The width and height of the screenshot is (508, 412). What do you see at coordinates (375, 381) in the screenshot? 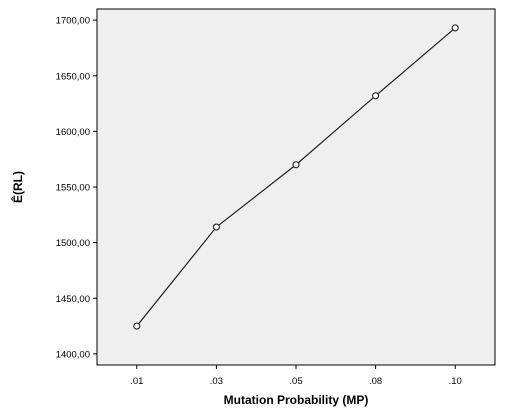
I see `x-tick-label: .08` at bounding box center [375, 381].